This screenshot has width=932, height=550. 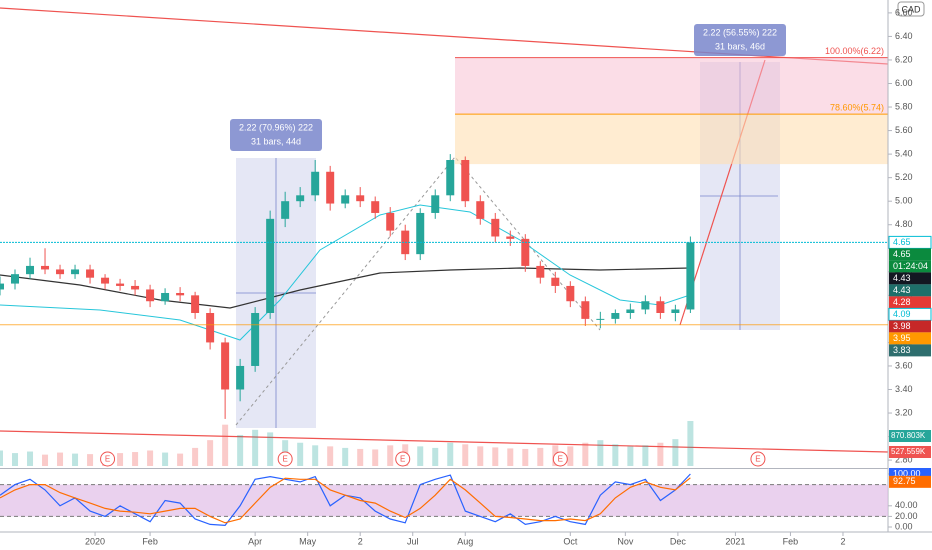 I want to click on price-badge-label: 4.43, so click(x=902, y=290).